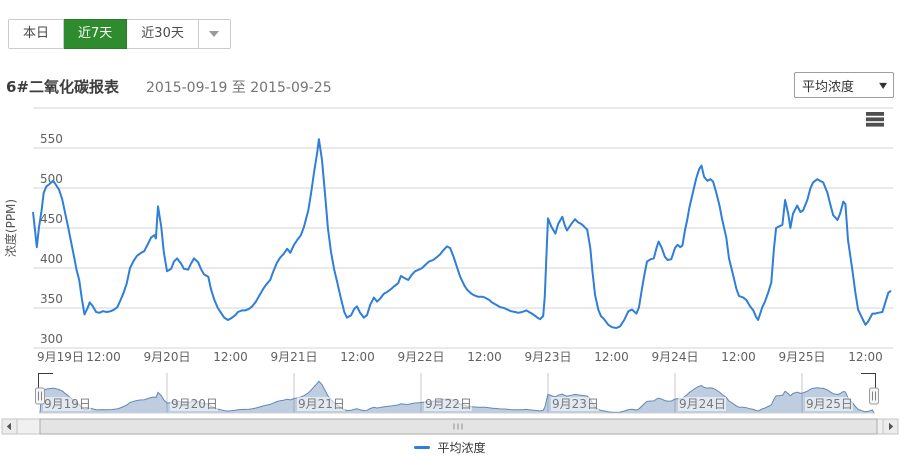 Image resolution: width=900 pixels, height=457 pixels. I want to click on date-range-label: 2015-09-19 至 2015-09-25, so click(239, 88).